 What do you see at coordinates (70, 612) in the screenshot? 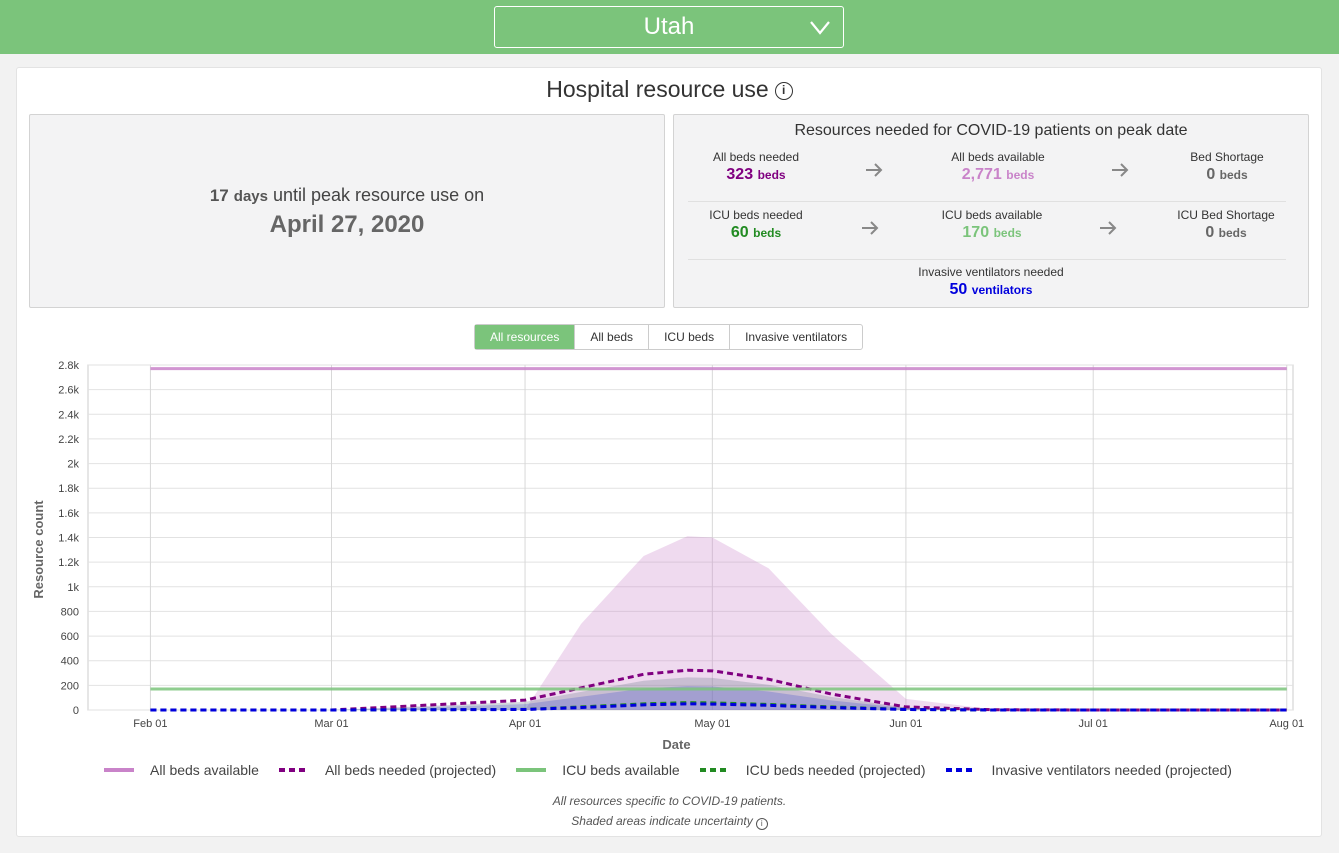
I see `y-tick-label: 800` at bounding box center [70, 612].